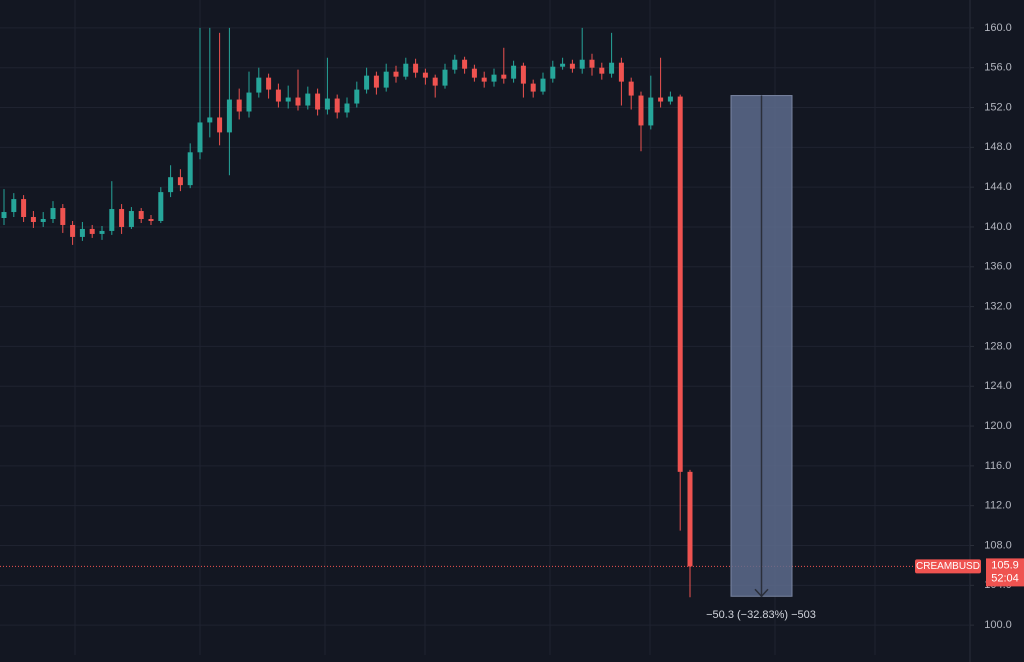 The image size is (1024, 662). What do you see at coordinates (998, 187) in the screenshot?
I see `y-tick-label: 144.0` at bounding box center [998, 187].